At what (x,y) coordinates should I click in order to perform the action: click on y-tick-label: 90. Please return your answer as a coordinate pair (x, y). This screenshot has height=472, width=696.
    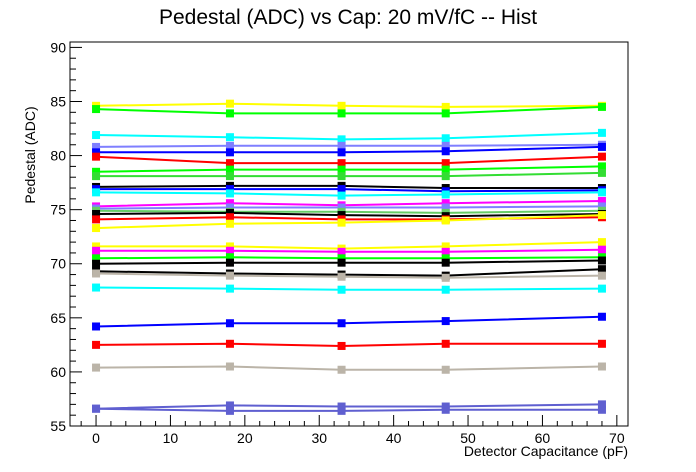
    Looking at the image, I should click on (58, 47).